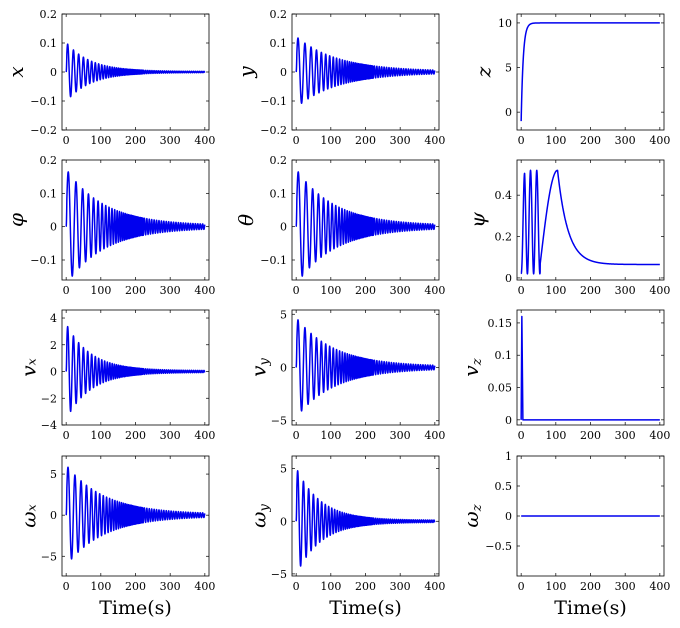 The width and height of the screenshot is (680, 628). Describe the element at coordinates (472, 367) in the screenshot. I see `y-axis-label-vz: vz` at that location.